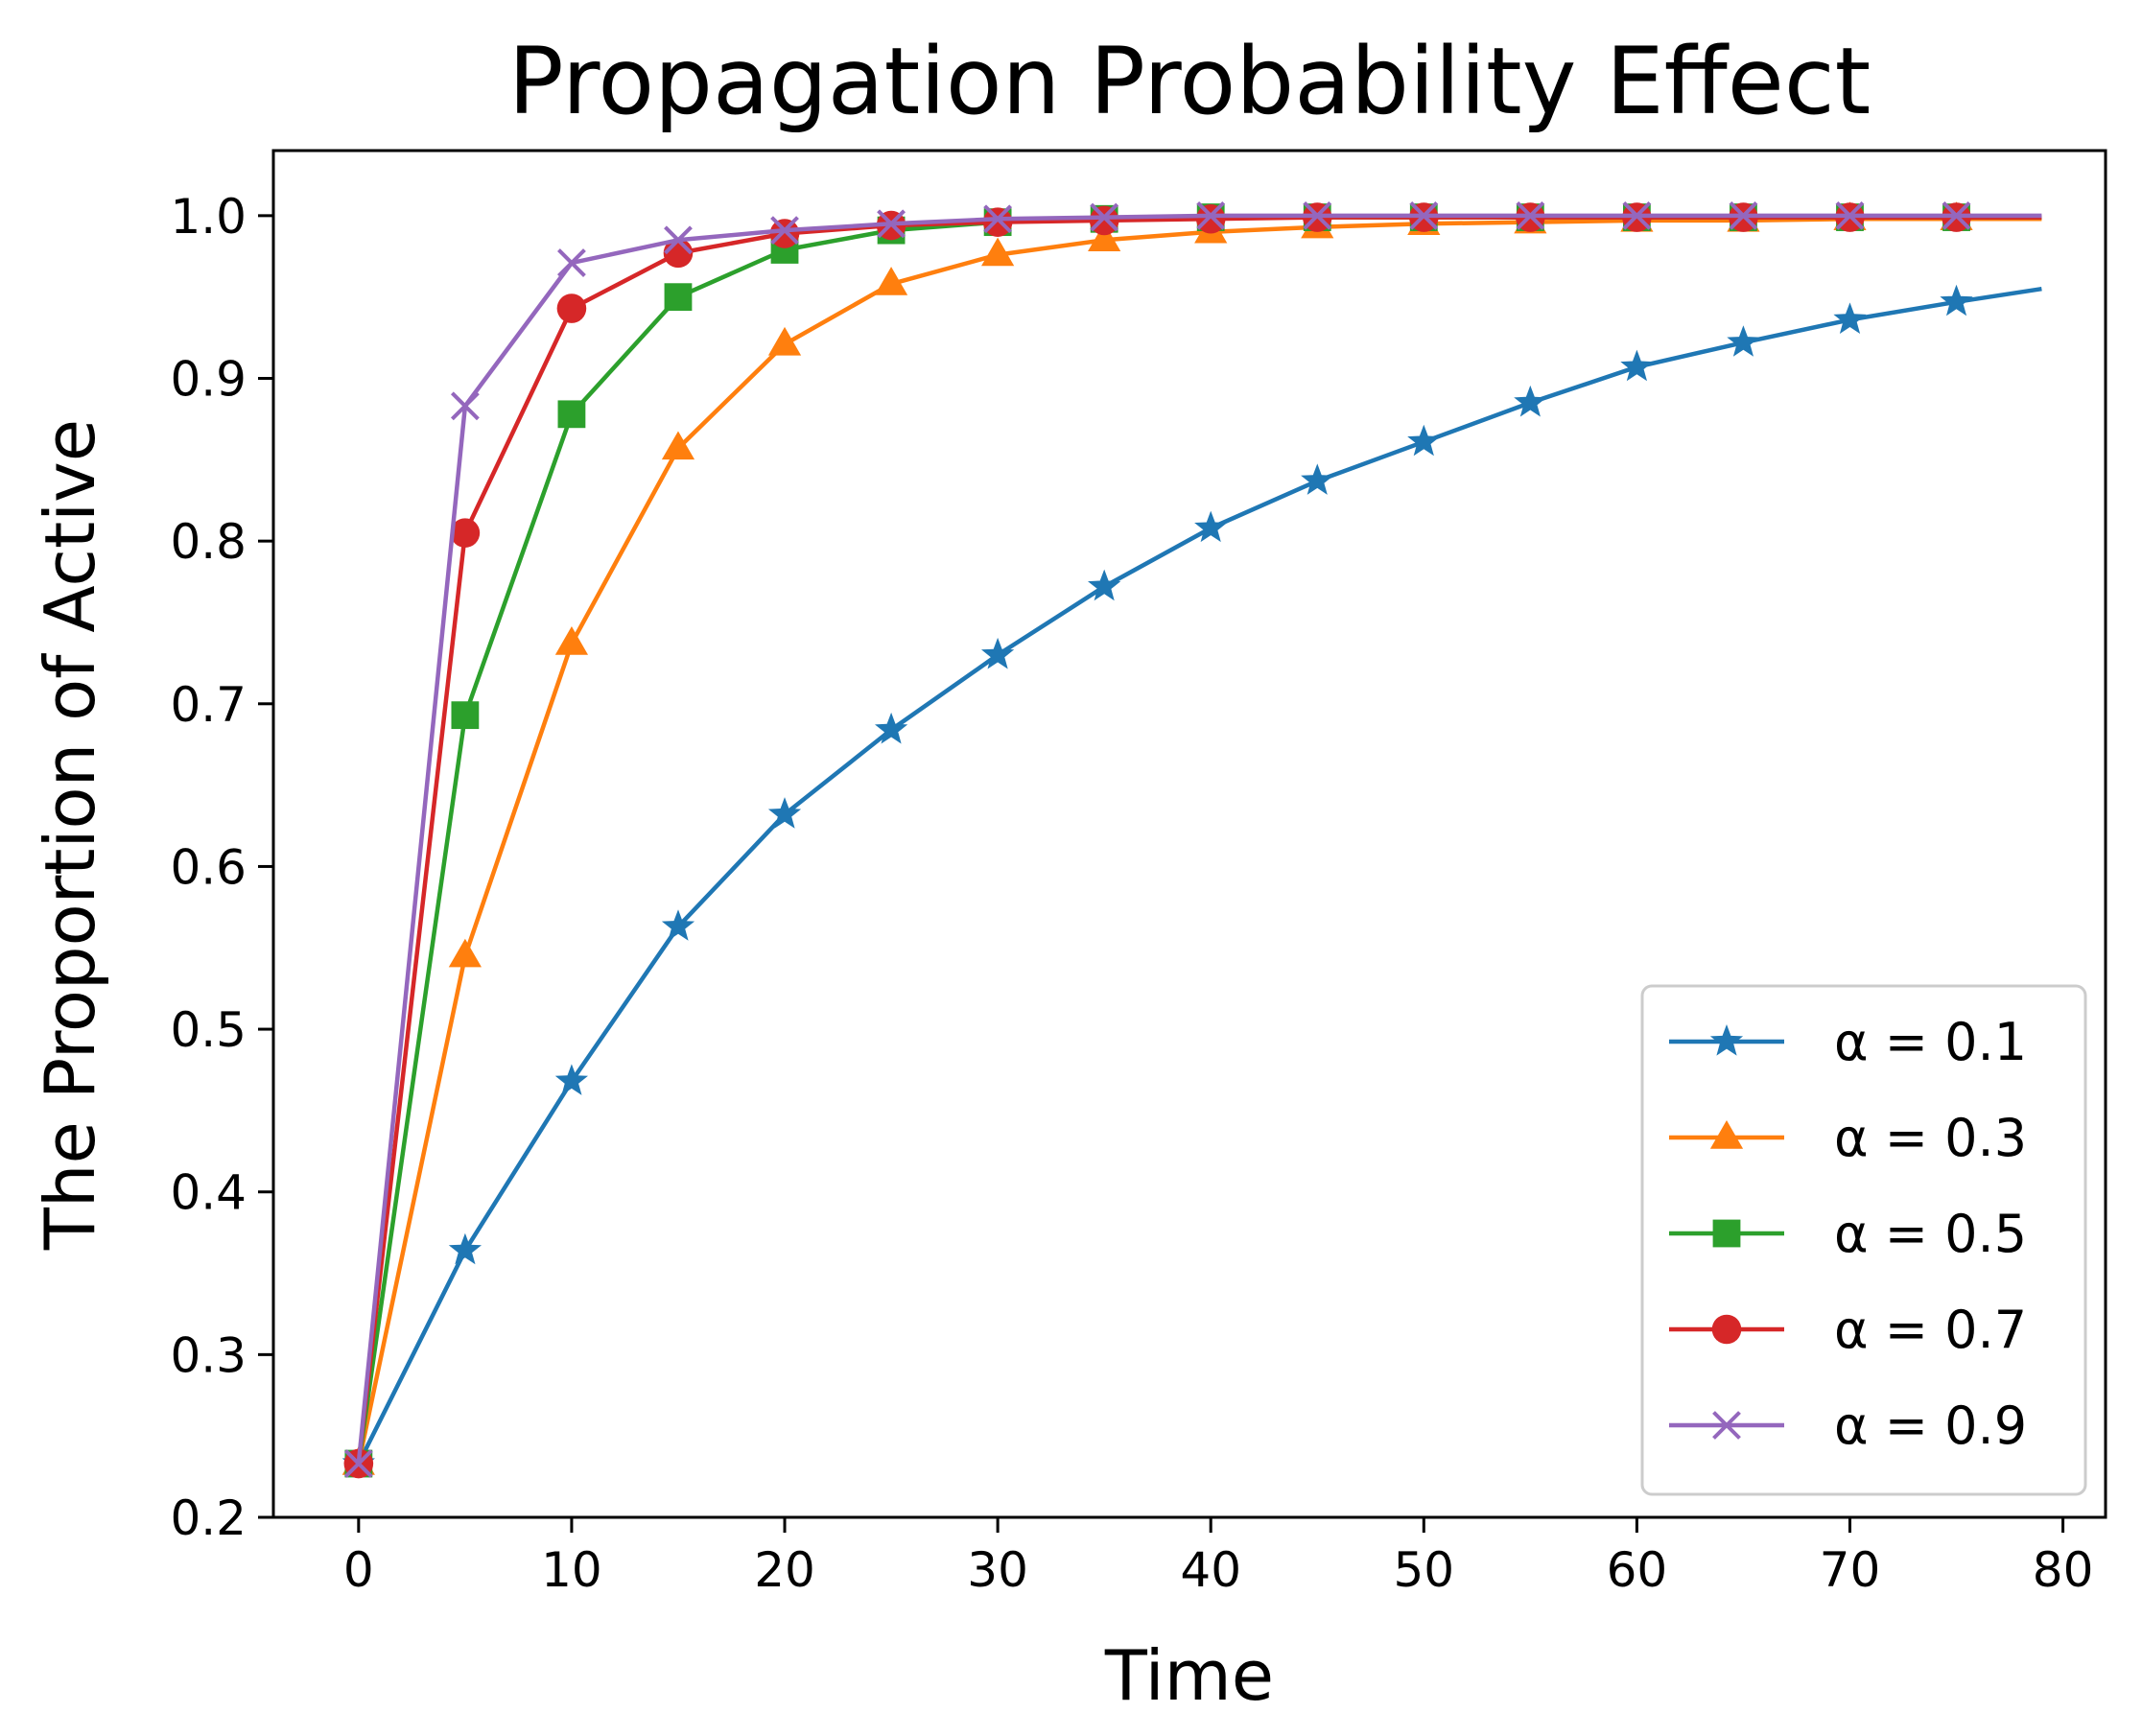 The image size is (2142, 1736). What do you see at coordinates (209, 1355) in the screenshot?
I see `y-tick-label: 0.3` at bounding box center [209, 1355].